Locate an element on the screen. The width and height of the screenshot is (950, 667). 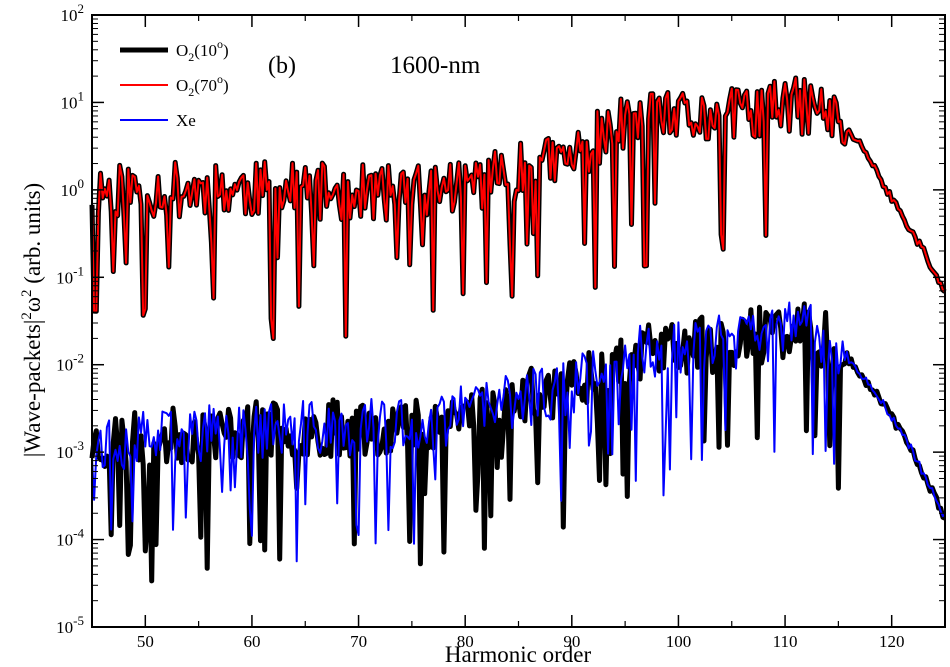
y-tick-label: 10⁻⁵ is located at coordinates (70, 625).